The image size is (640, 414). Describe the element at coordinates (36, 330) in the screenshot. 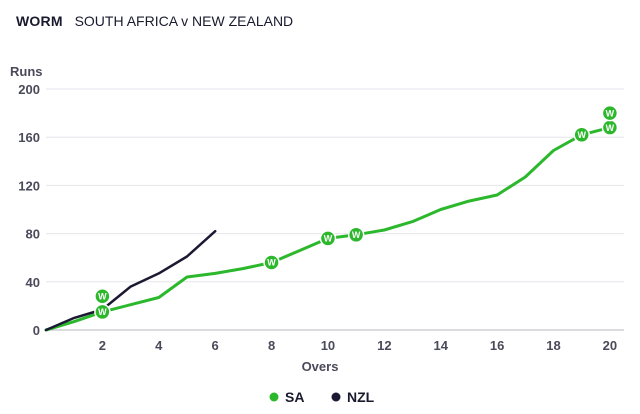

I see `y-tick-label: 0` at that location.